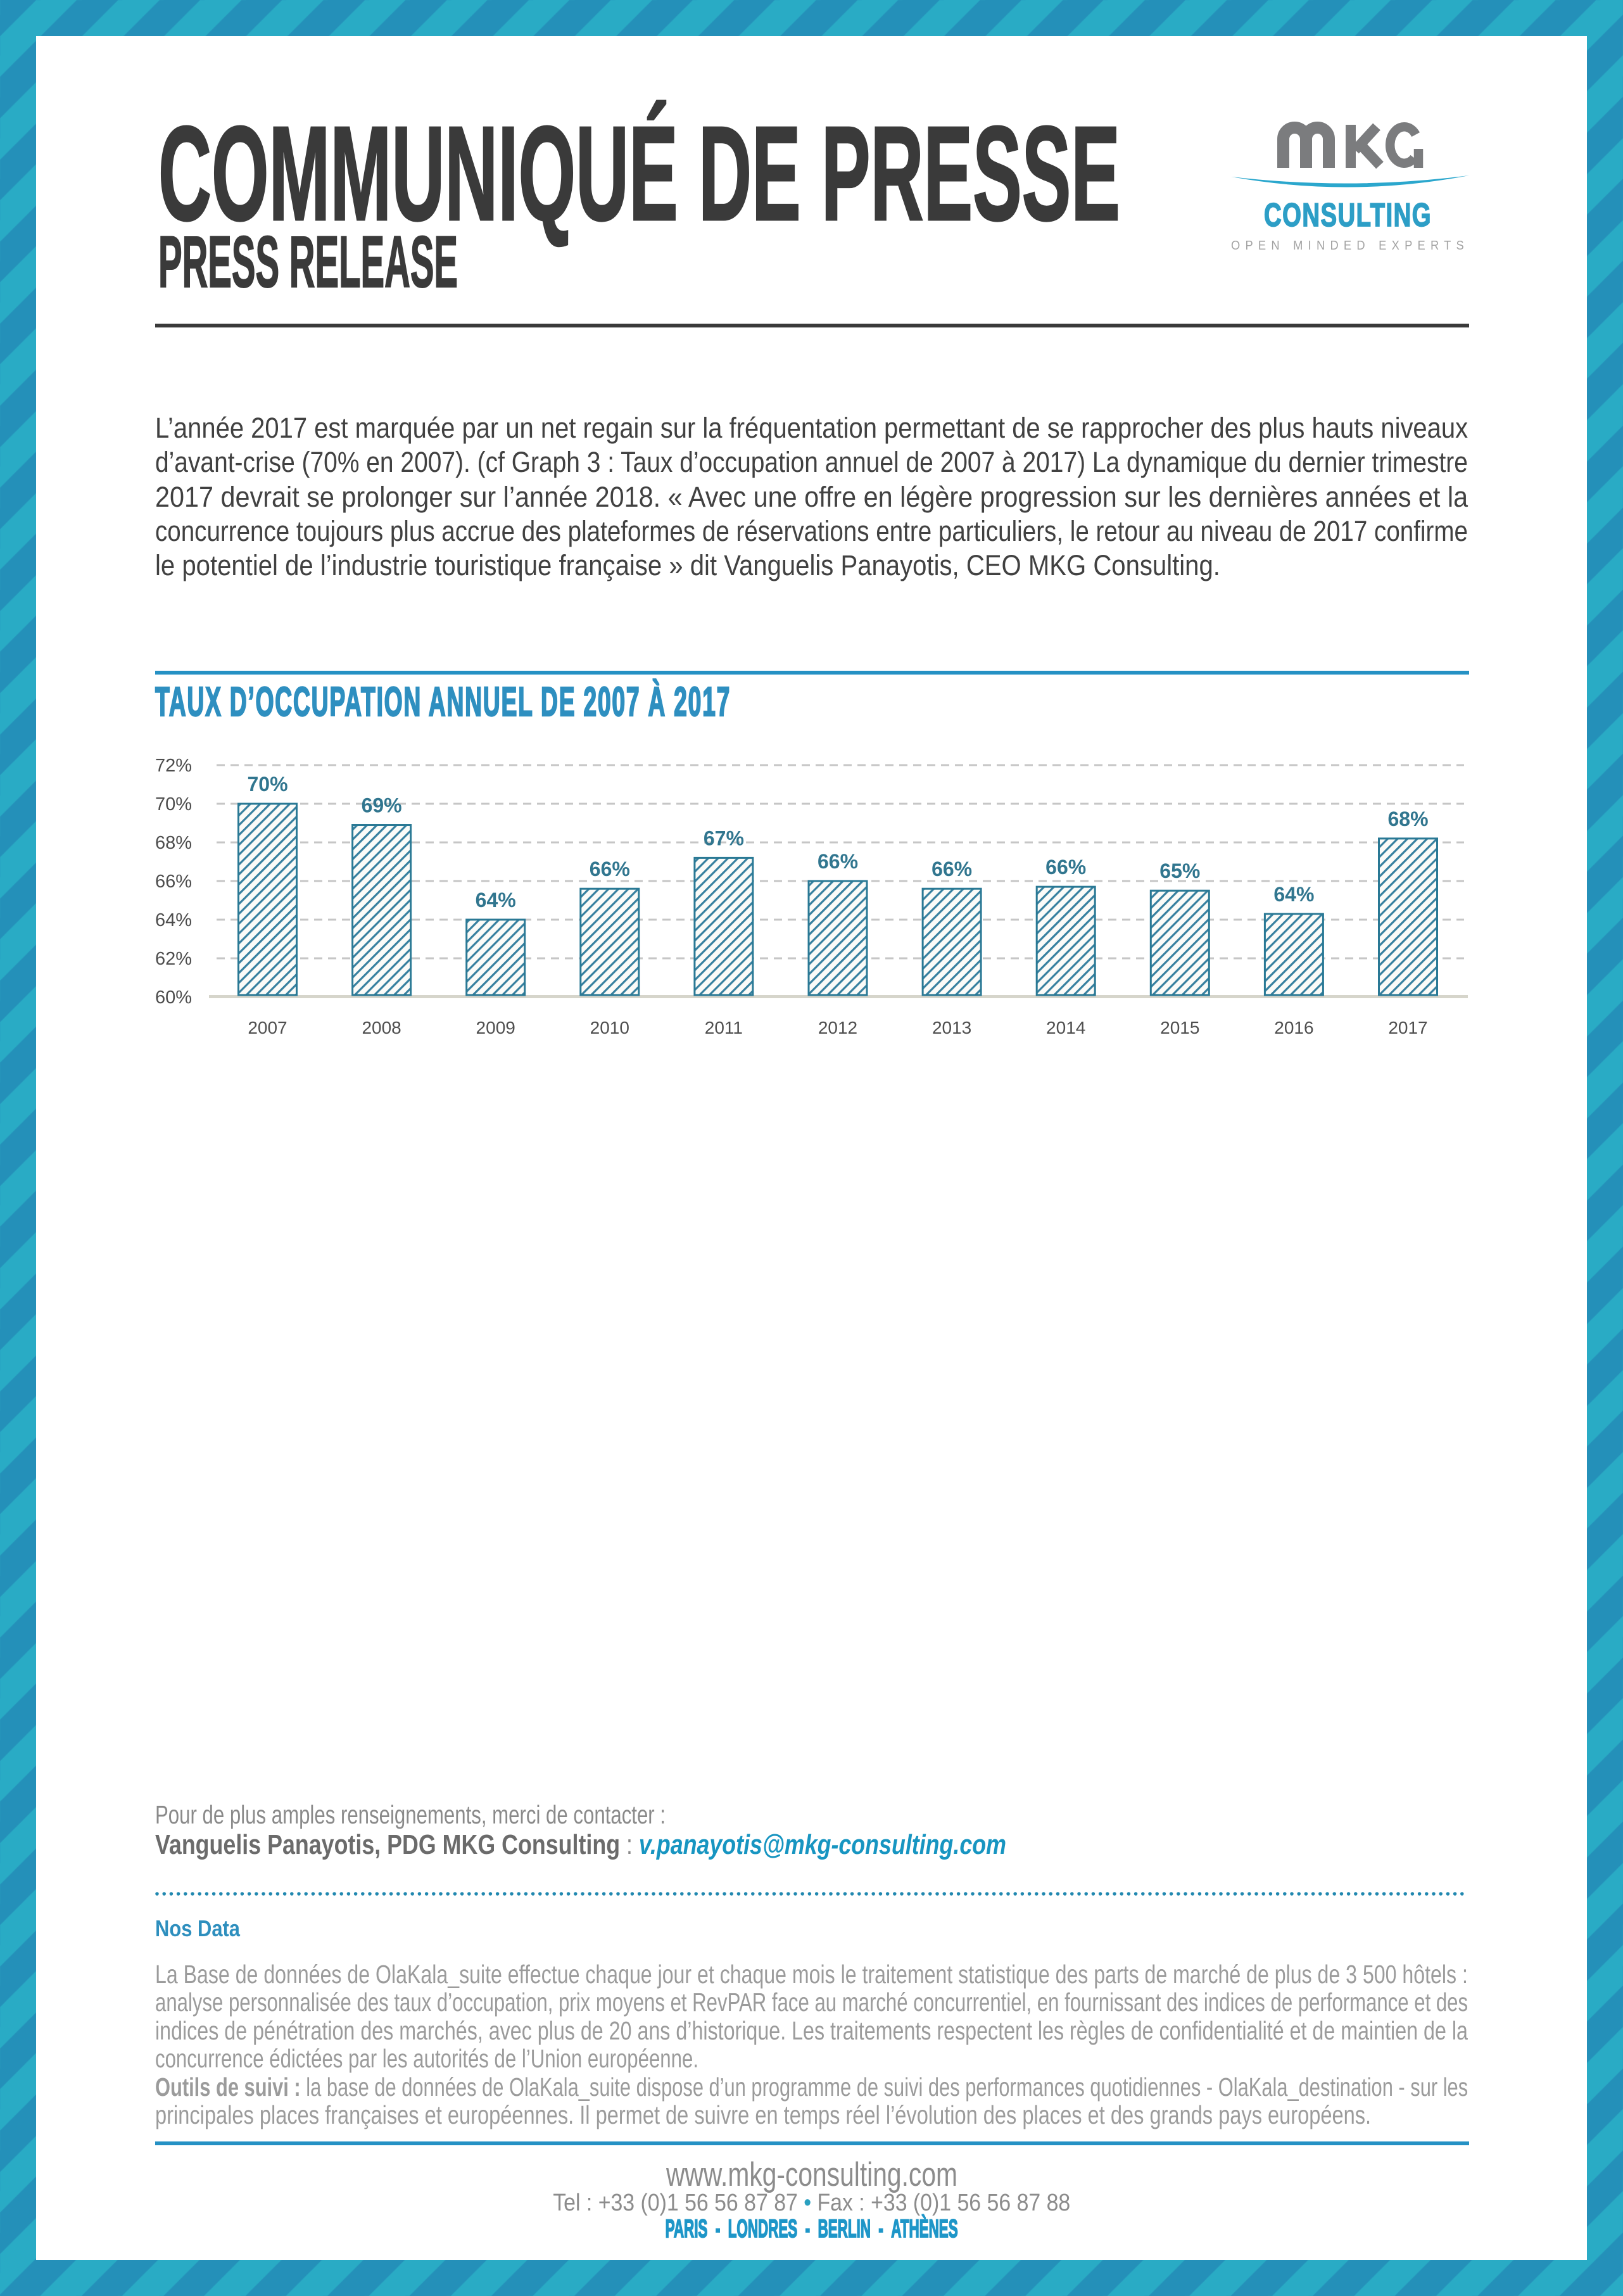 This screenshot has width=1623, height=2296. I want to click on svg-text: 2016, so click(1293, 1027).